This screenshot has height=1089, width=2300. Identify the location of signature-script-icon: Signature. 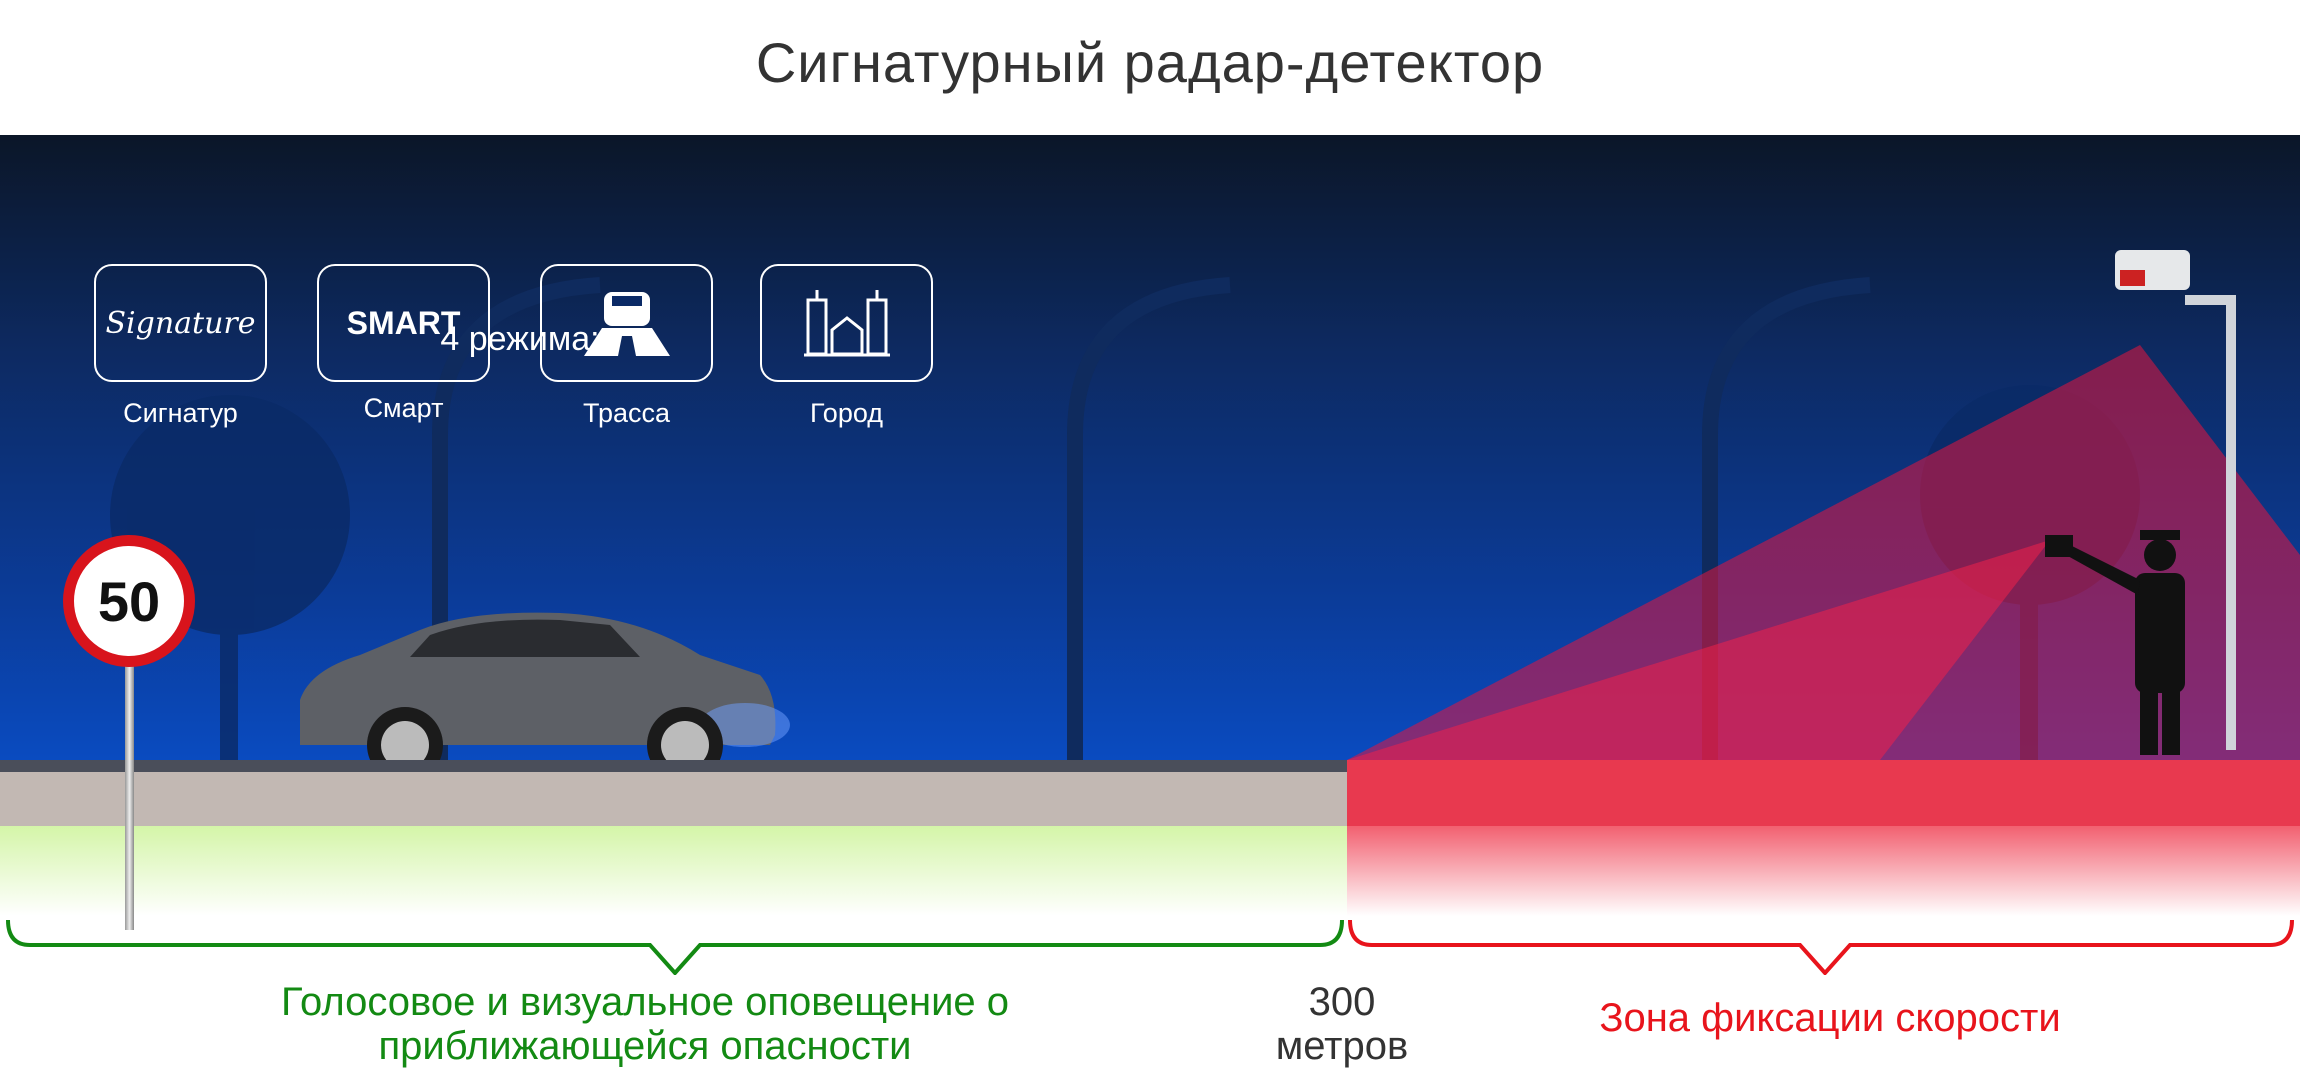
(180, 323).